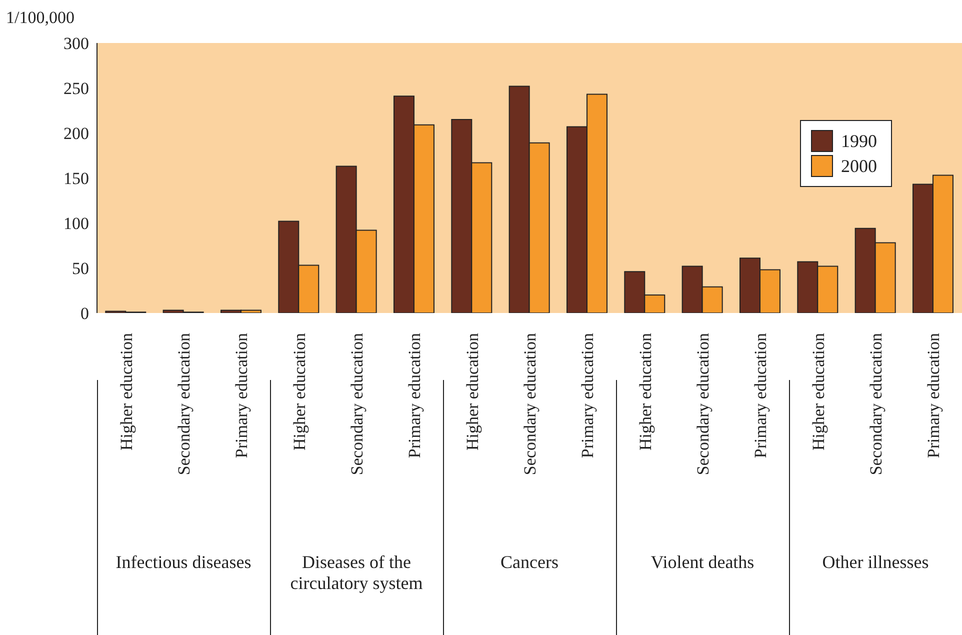 Image resolution: width=962 pixels, height=635 pixels. Describe the element at coordinates (76, 224) in the screenshot. I see `y-tick-label: 100` at that location.